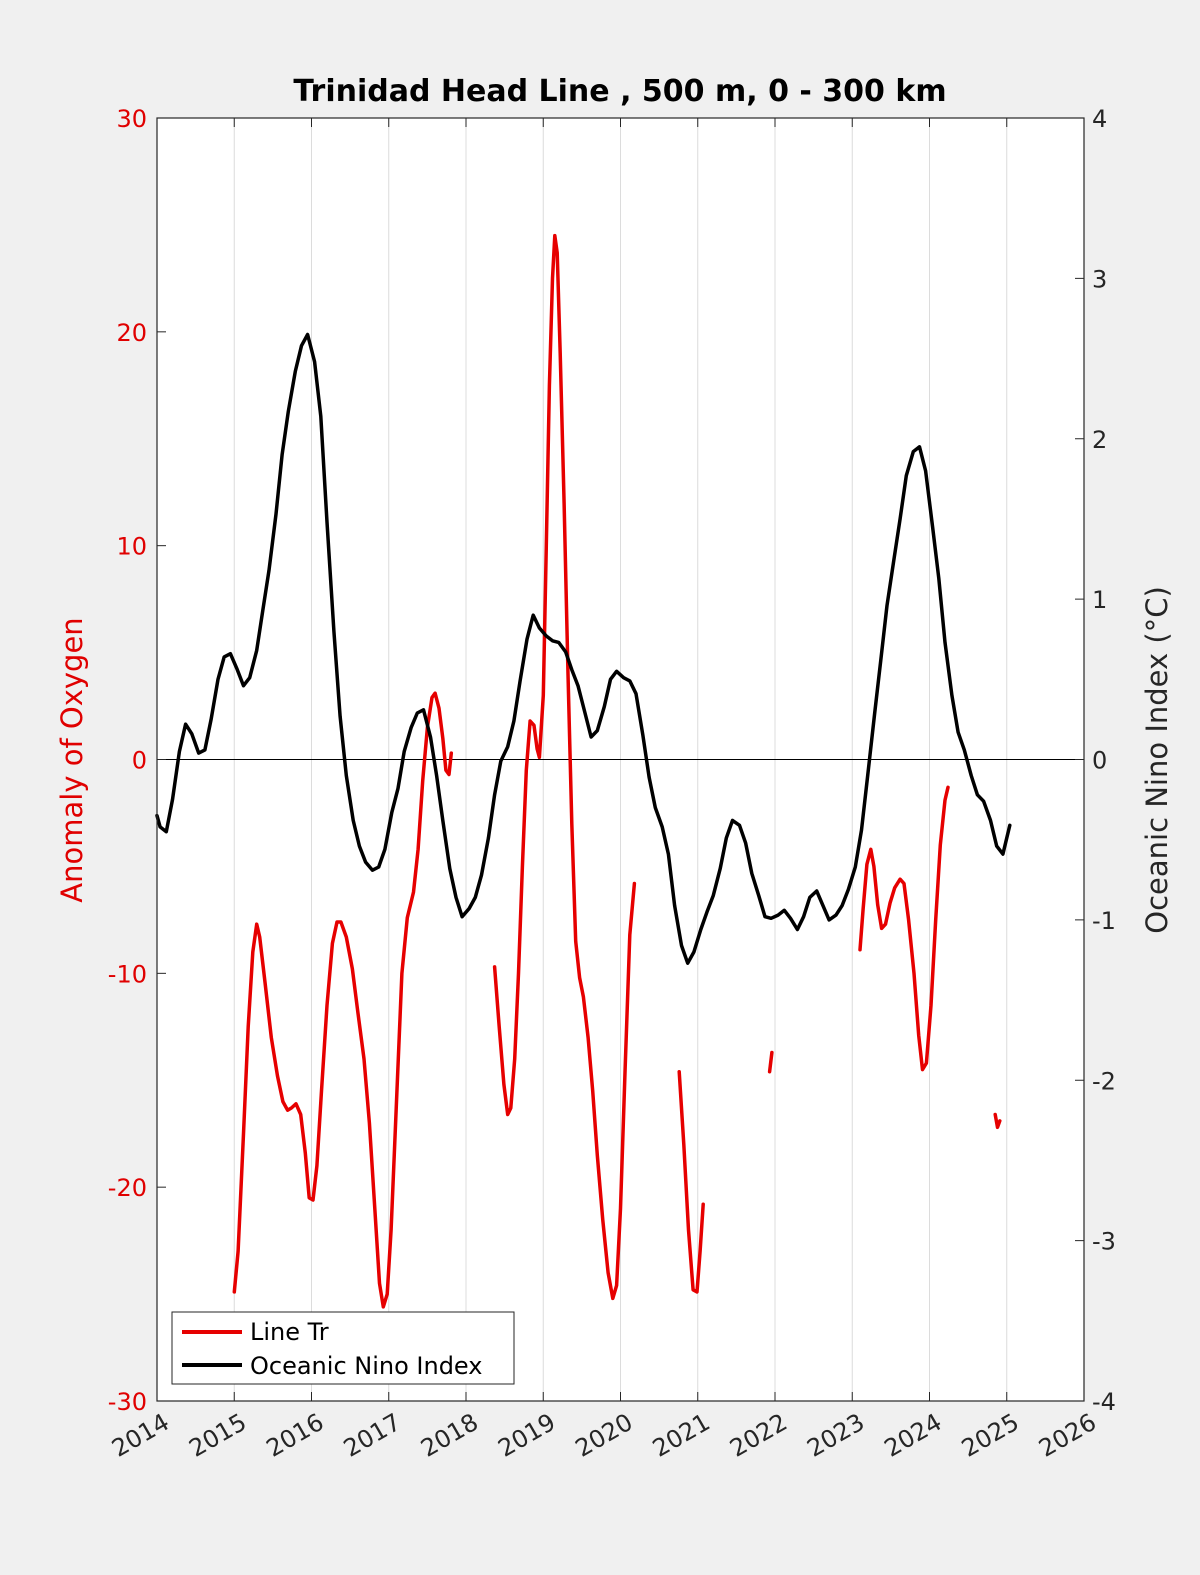 This screenshot has width=1200, height=1575. What do you see at coordinates (366, 1366) in the screenshot?
I see `legend-label-oni: Oceanic Nino Index` at bounding box center [366, 1366].